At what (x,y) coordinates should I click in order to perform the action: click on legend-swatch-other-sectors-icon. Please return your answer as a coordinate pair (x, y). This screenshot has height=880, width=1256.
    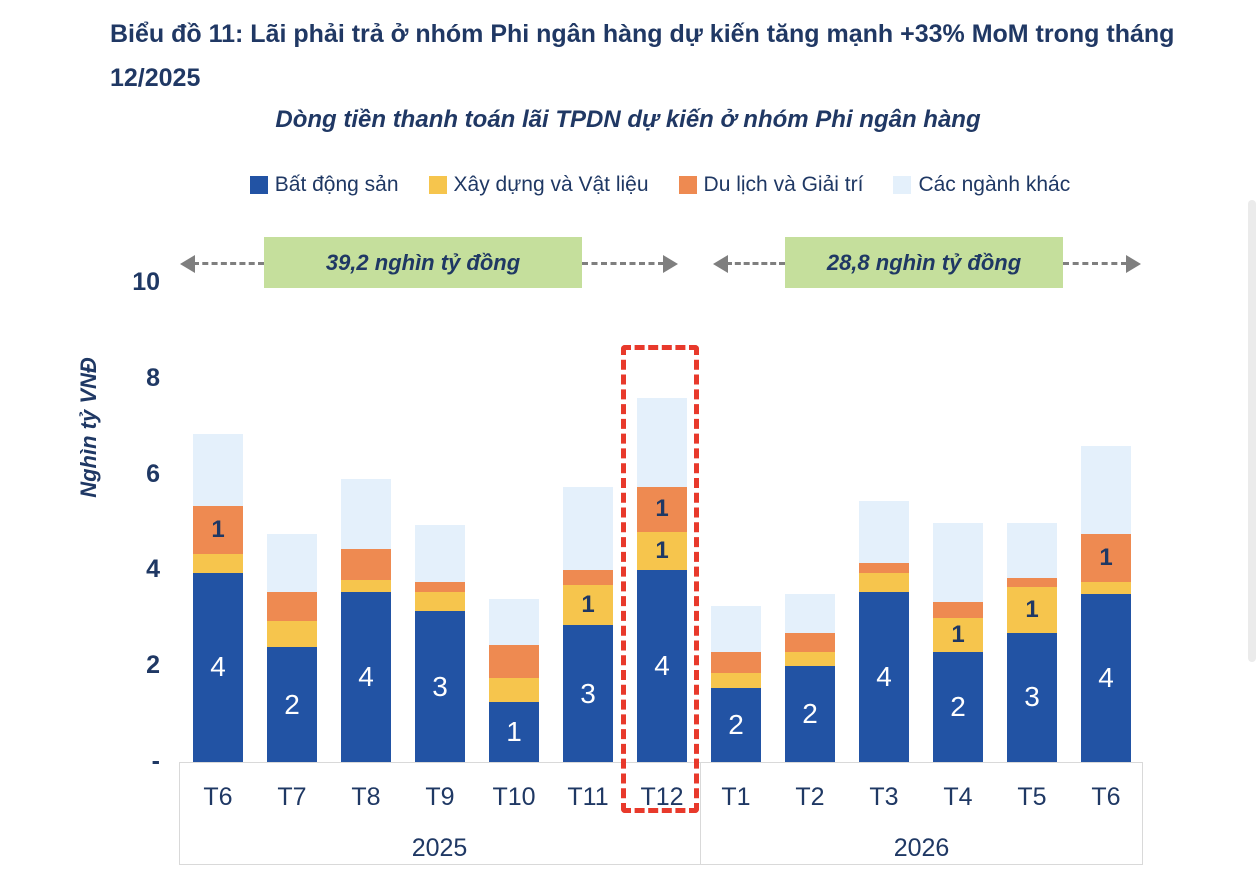
    Looking at the image, I should click on (902, 185).